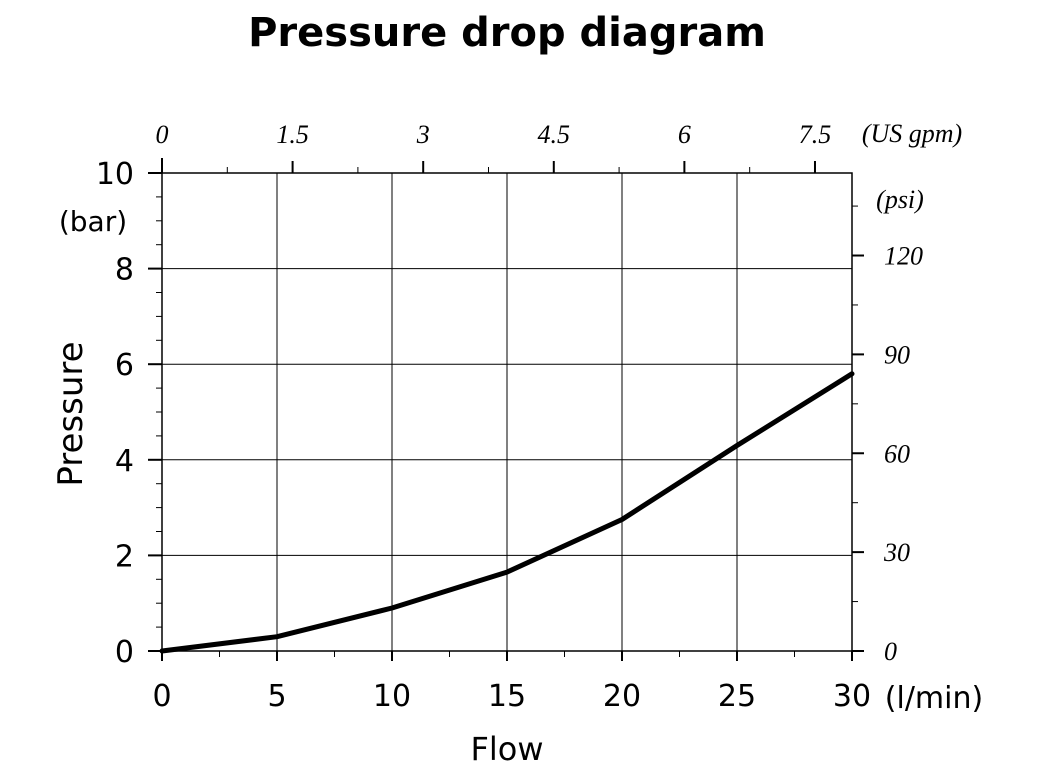 This screenshot has height=780, width=1040. I want to click on right-tick-label: 30, so click(896, 552).